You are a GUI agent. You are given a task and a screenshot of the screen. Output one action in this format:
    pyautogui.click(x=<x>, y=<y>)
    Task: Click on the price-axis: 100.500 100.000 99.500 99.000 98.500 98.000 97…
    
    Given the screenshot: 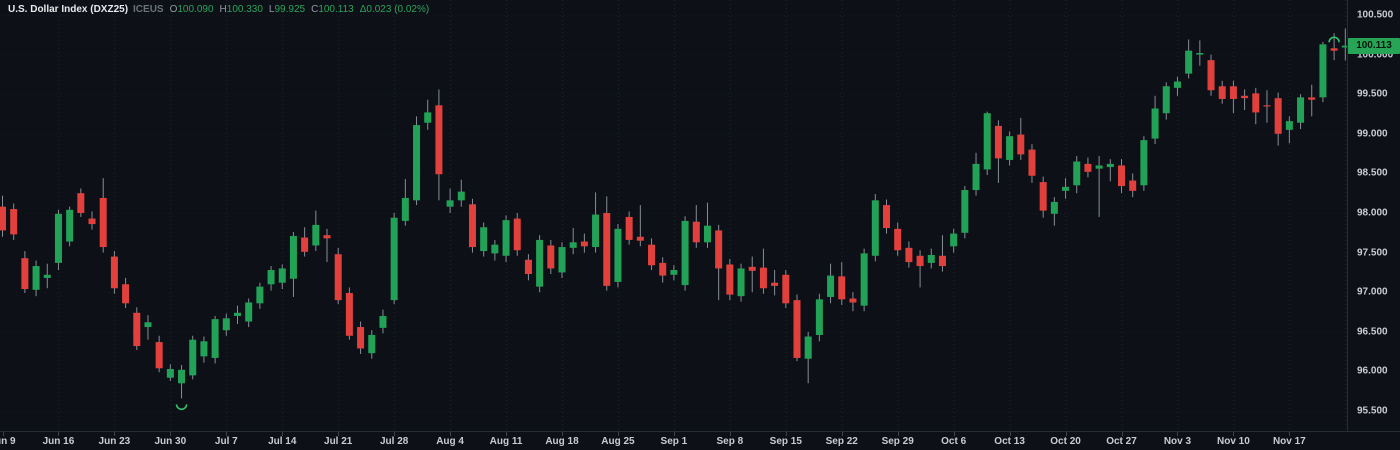 What is the action you would take?
    pyautogui.click(x=1373, y=215)
    